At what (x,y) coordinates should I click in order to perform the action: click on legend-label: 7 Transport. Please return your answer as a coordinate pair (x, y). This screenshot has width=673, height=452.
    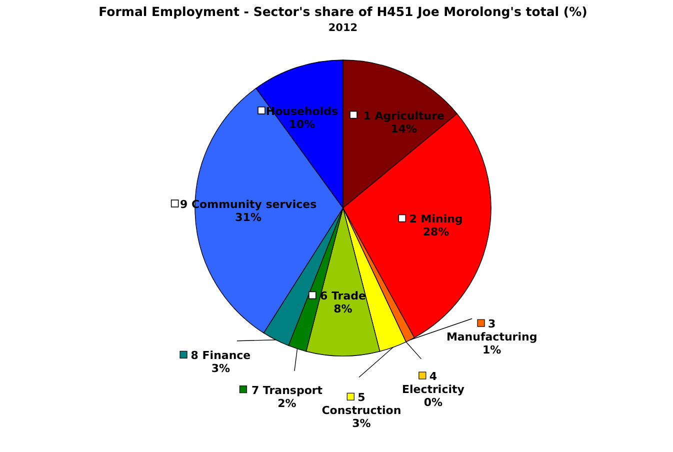
    Looking at the image, I should click on (287, 390).